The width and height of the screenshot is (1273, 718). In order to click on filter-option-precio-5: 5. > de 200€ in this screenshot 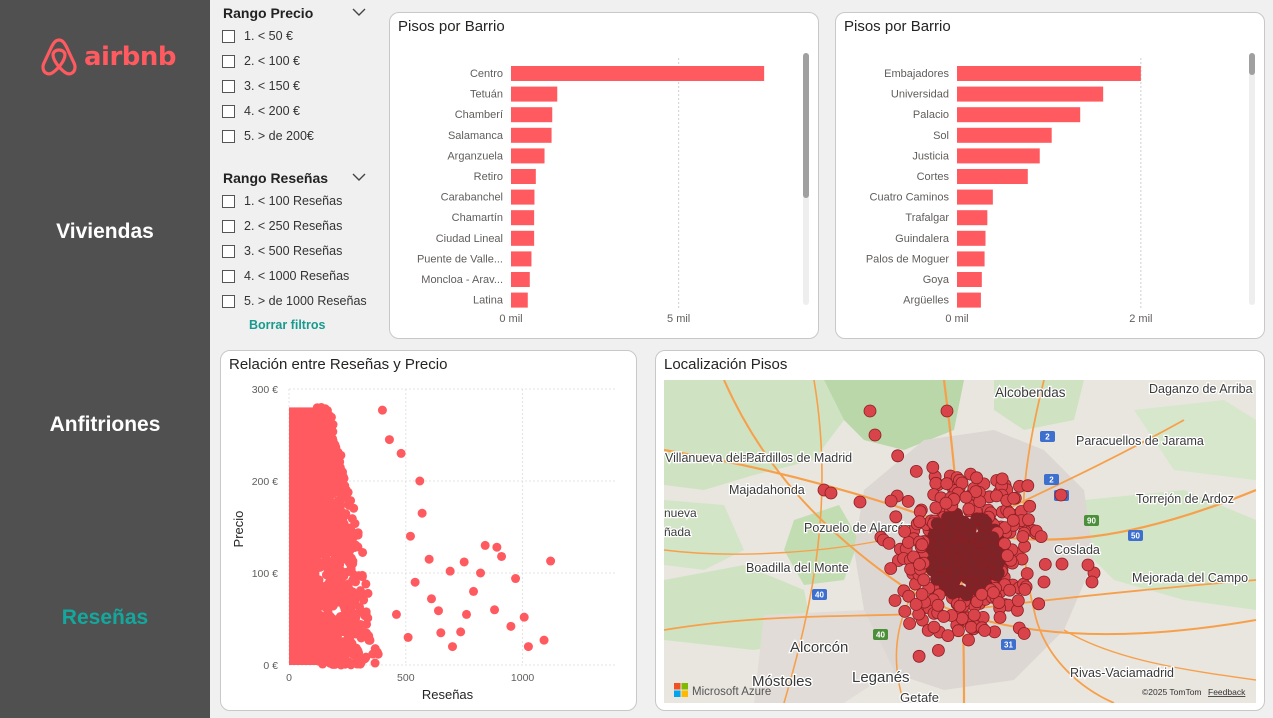, I will do `click(268, 136)`.